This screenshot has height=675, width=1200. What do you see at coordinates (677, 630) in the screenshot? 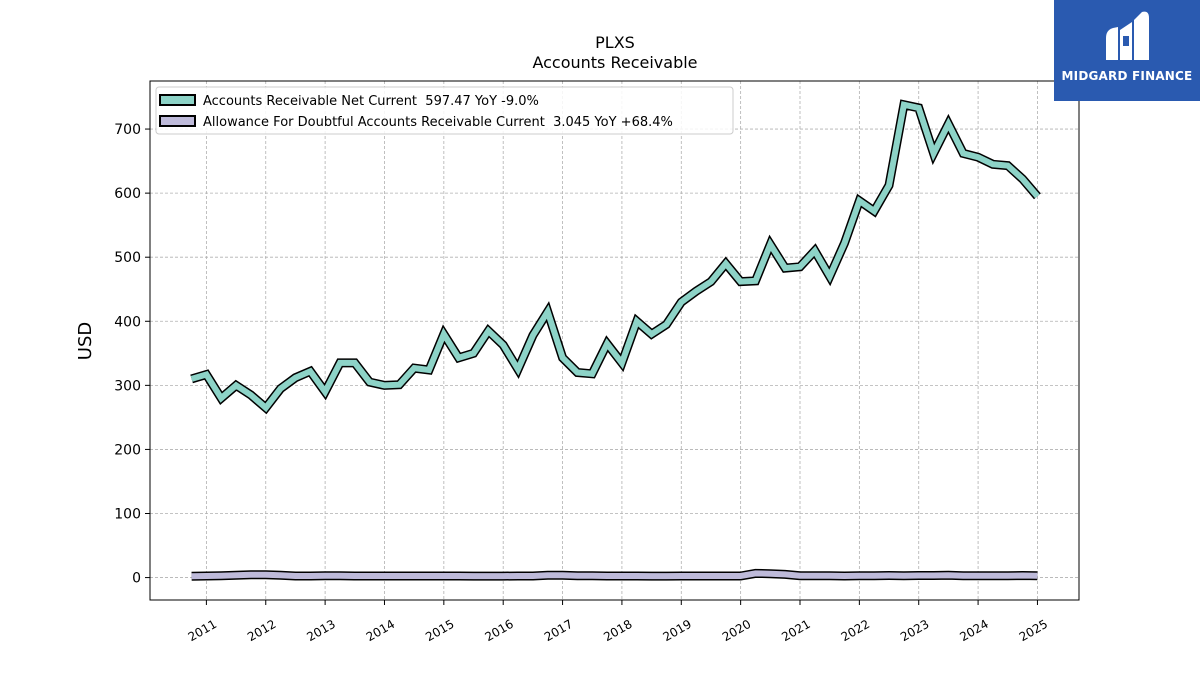
I see `x-tick-label: 2019` at bounding box center [677, 630].